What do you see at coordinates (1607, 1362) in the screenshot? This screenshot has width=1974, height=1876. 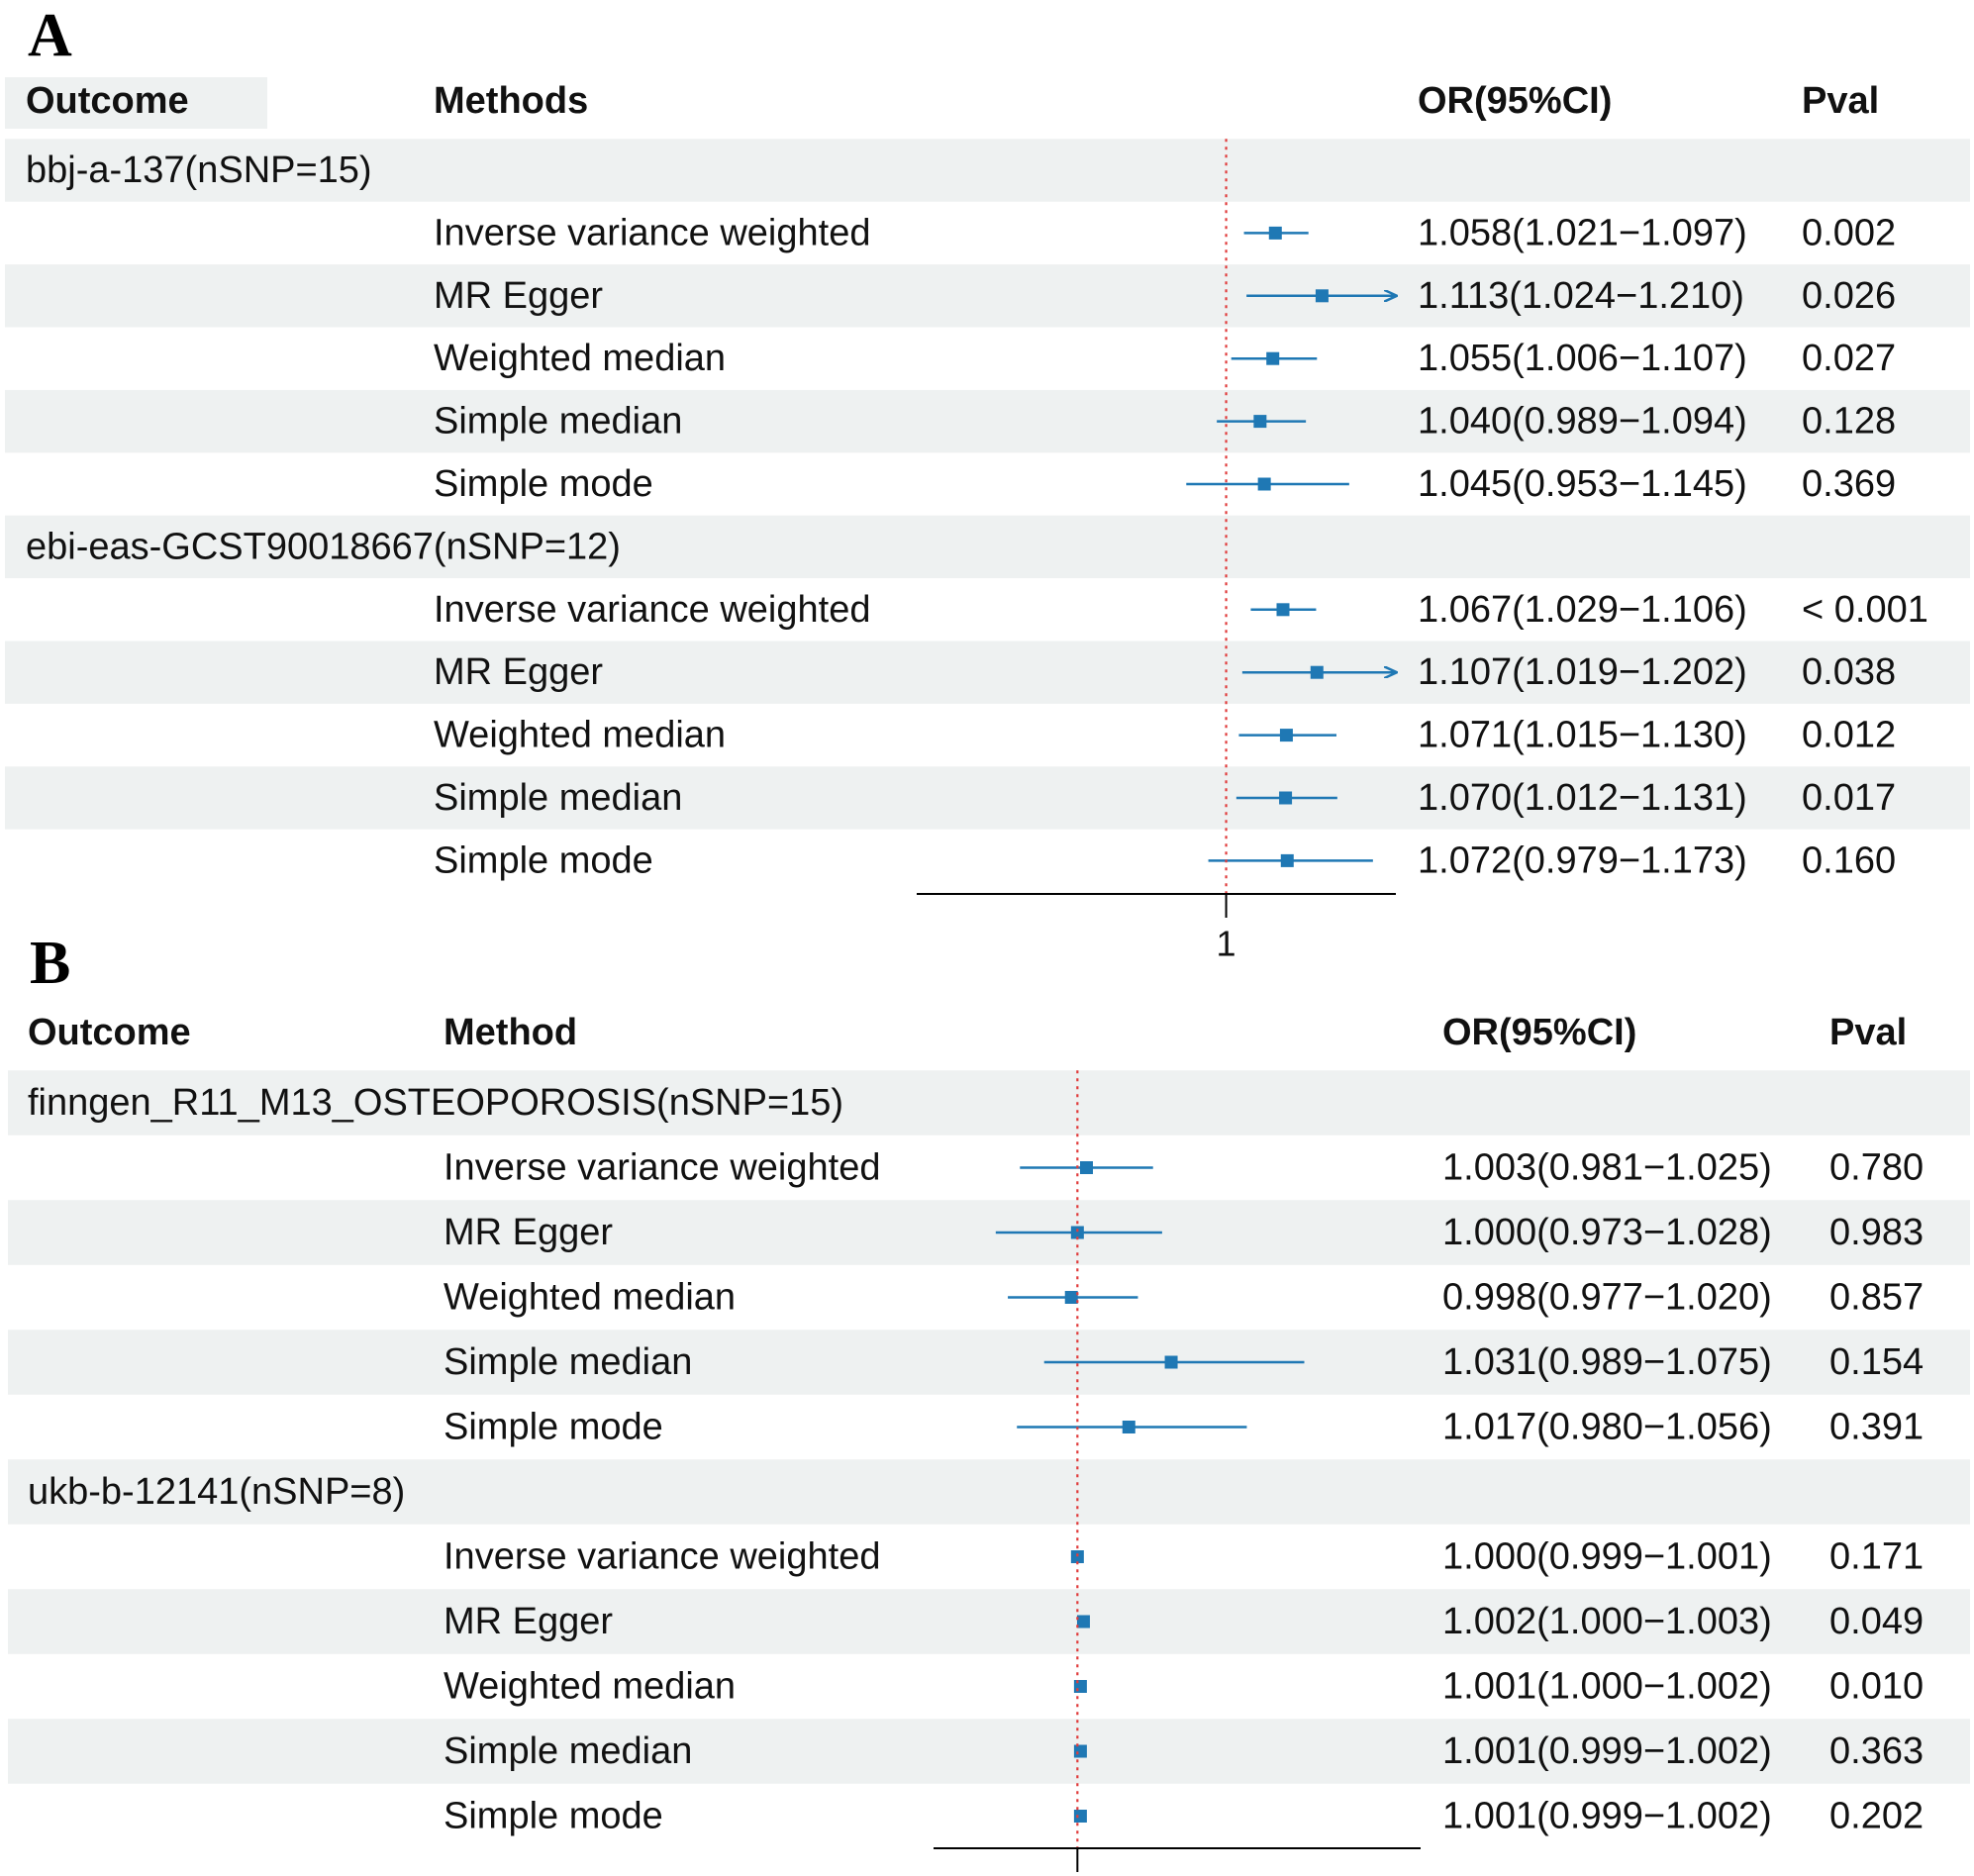 I see `or-ci-value: 1.031(0.989−1.075)` at bounding box center [1607, 1362].